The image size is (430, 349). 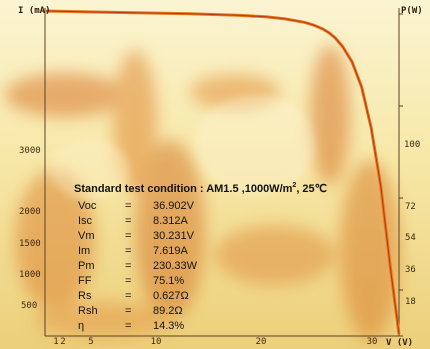 I want to click on y2-axis-title: P(W), so click(x=412, y=11).